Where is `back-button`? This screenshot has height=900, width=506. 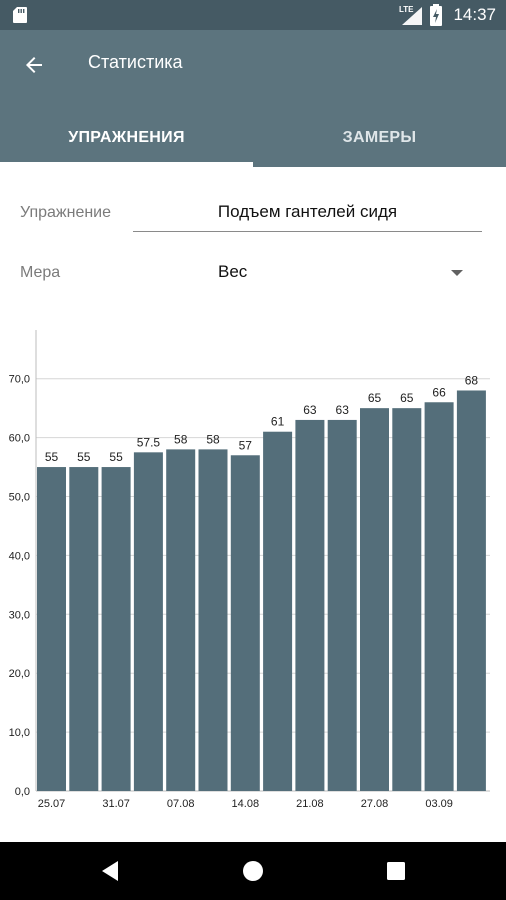
back-button is located at coordinates (34, 65).